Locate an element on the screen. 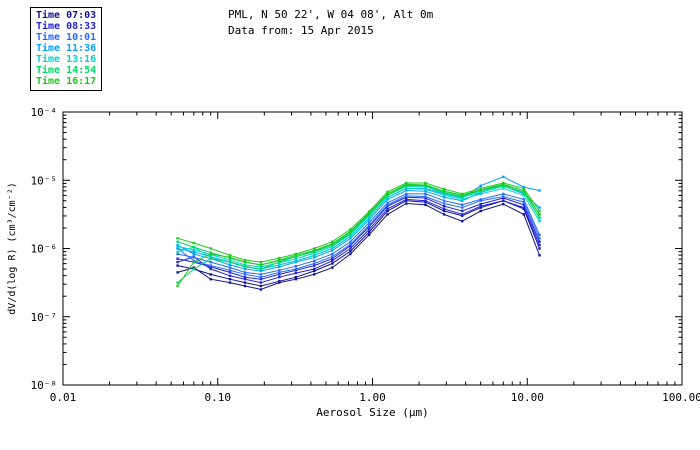 This screenshot has height=450, width=700. x-tick-label: 1.00 is located at coordinates (372, 397).